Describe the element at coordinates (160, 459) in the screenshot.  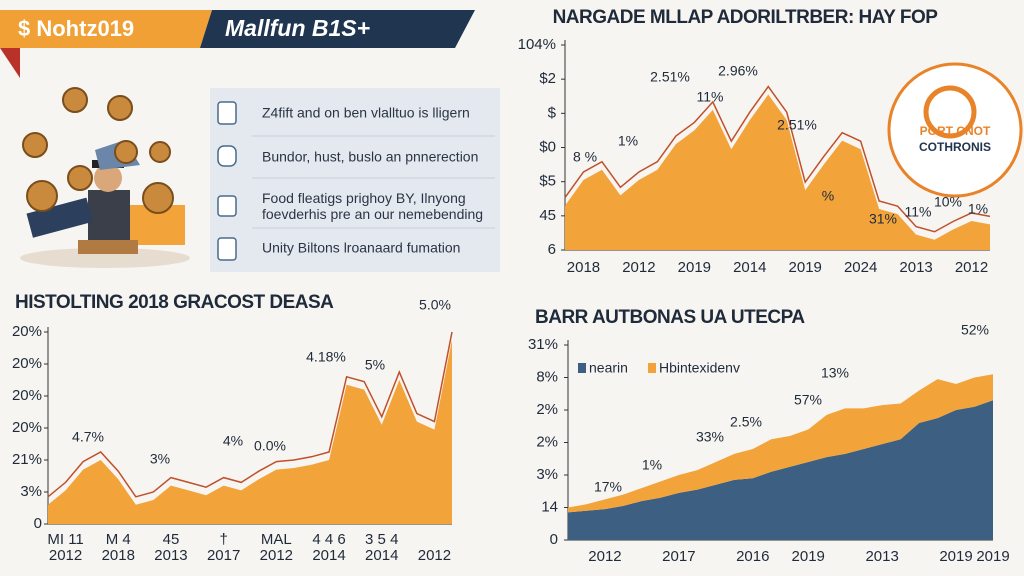
I see `annotation: 3%` at that location.